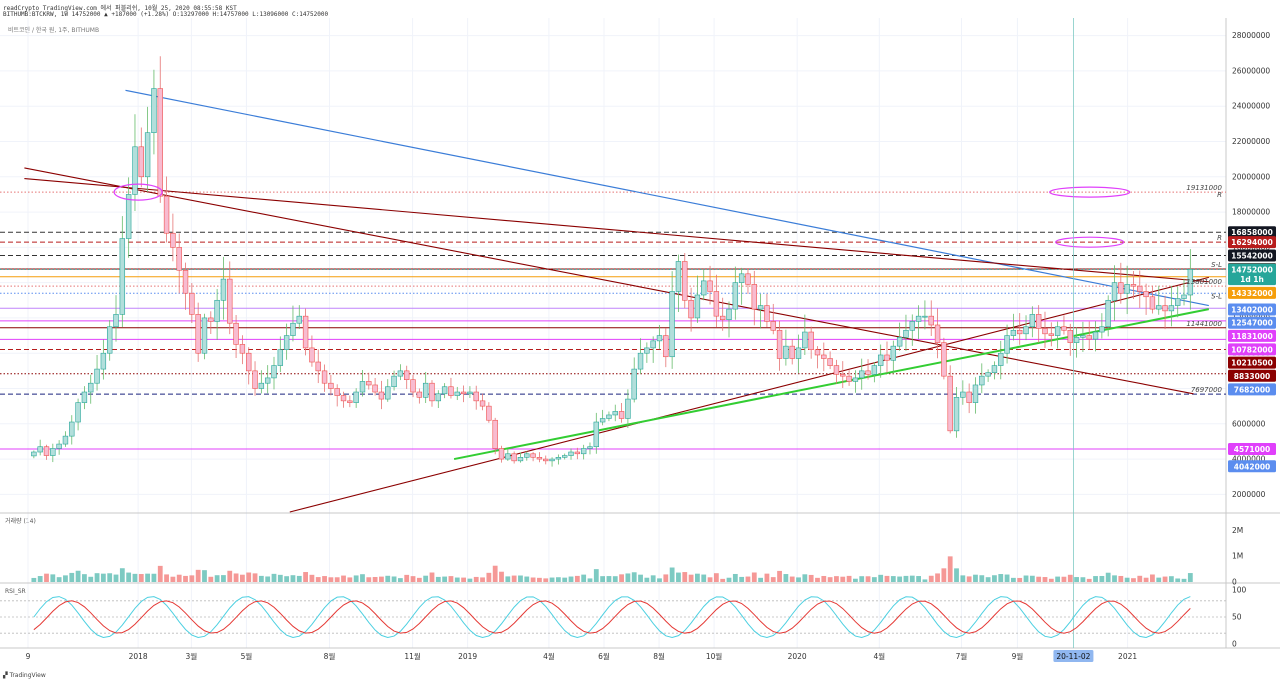 Image resolution: width=1280 pixels, height=682 pixels. Describe the element at coordinates (1090, 242) in the screenshot. I see `highlight-ellipse` at that location.